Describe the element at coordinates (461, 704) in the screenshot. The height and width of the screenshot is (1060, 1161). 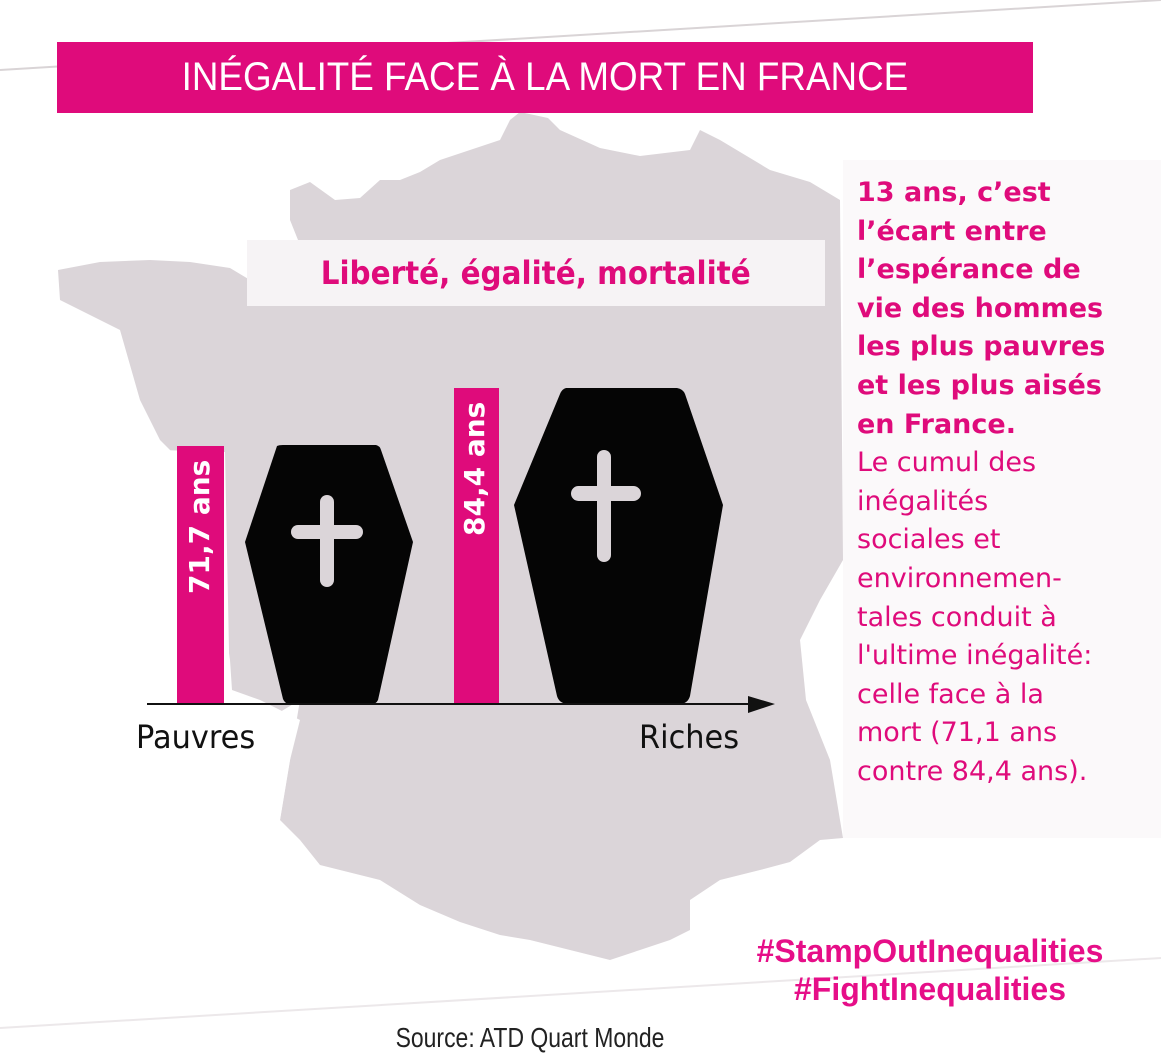
I see `arrow-right-icon` at that location.